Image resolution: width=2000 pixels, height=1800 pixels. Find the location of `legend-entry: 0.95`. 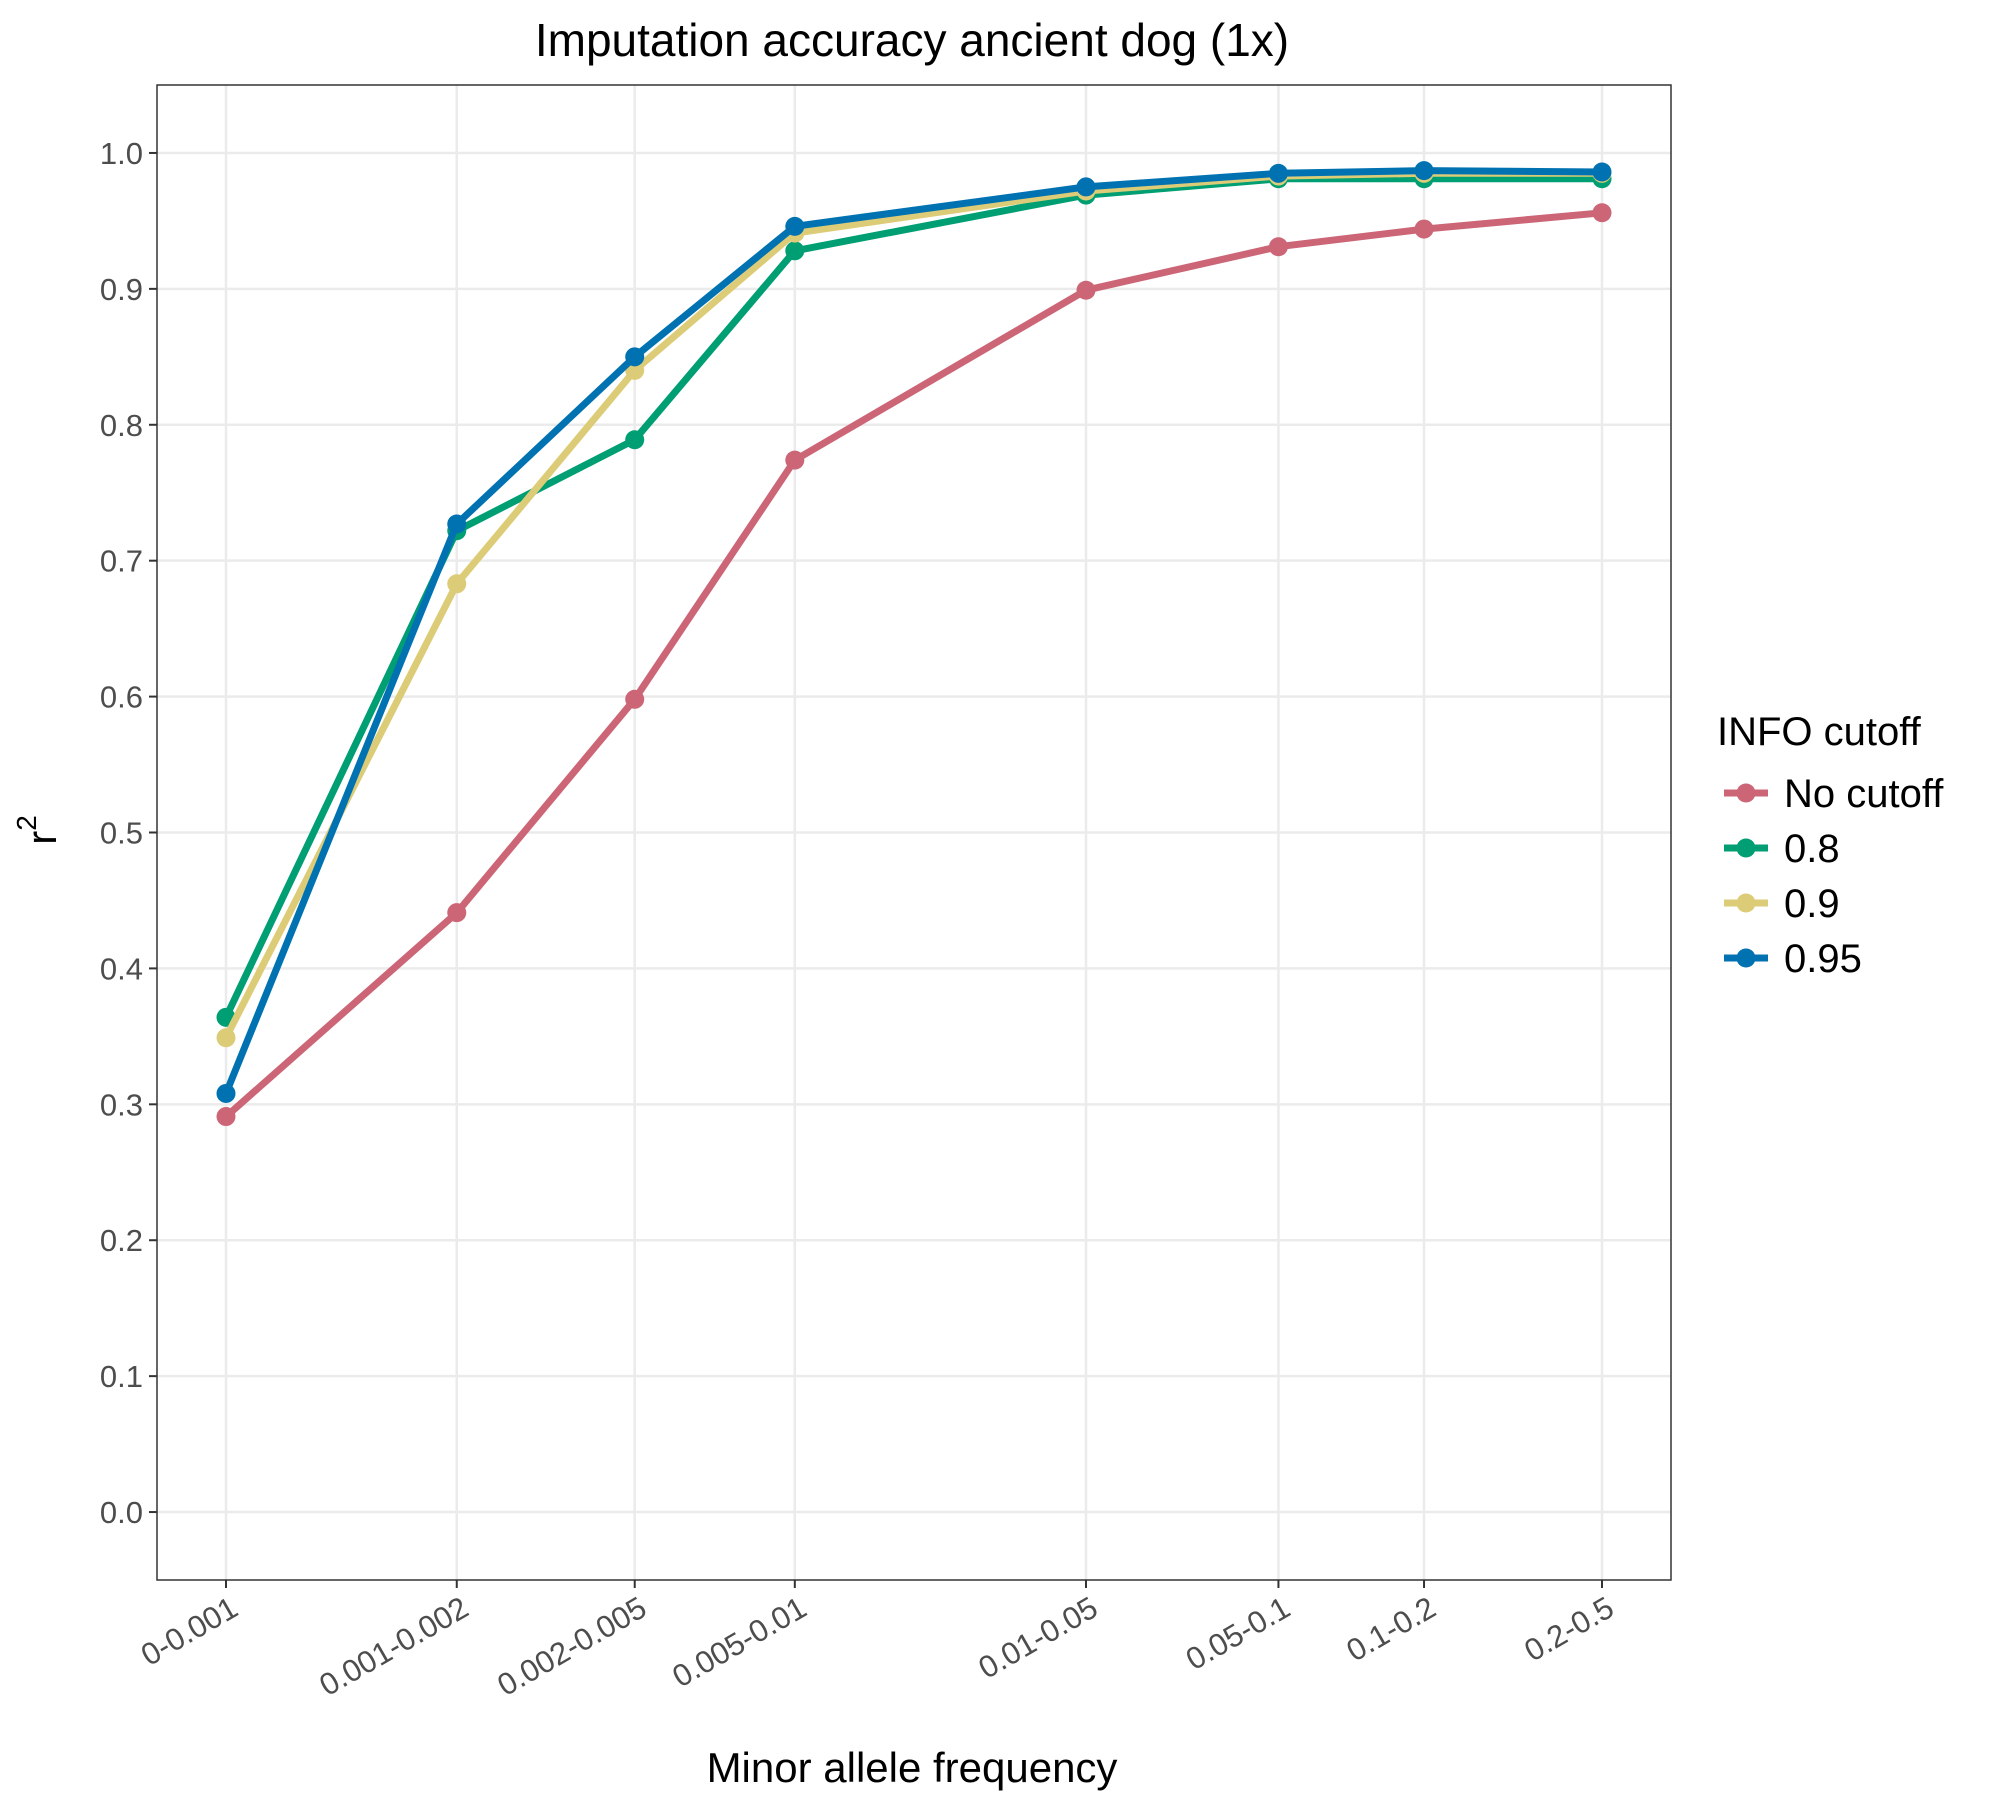

legend-entry: 0.95 is located at coordinates (1793, 959).